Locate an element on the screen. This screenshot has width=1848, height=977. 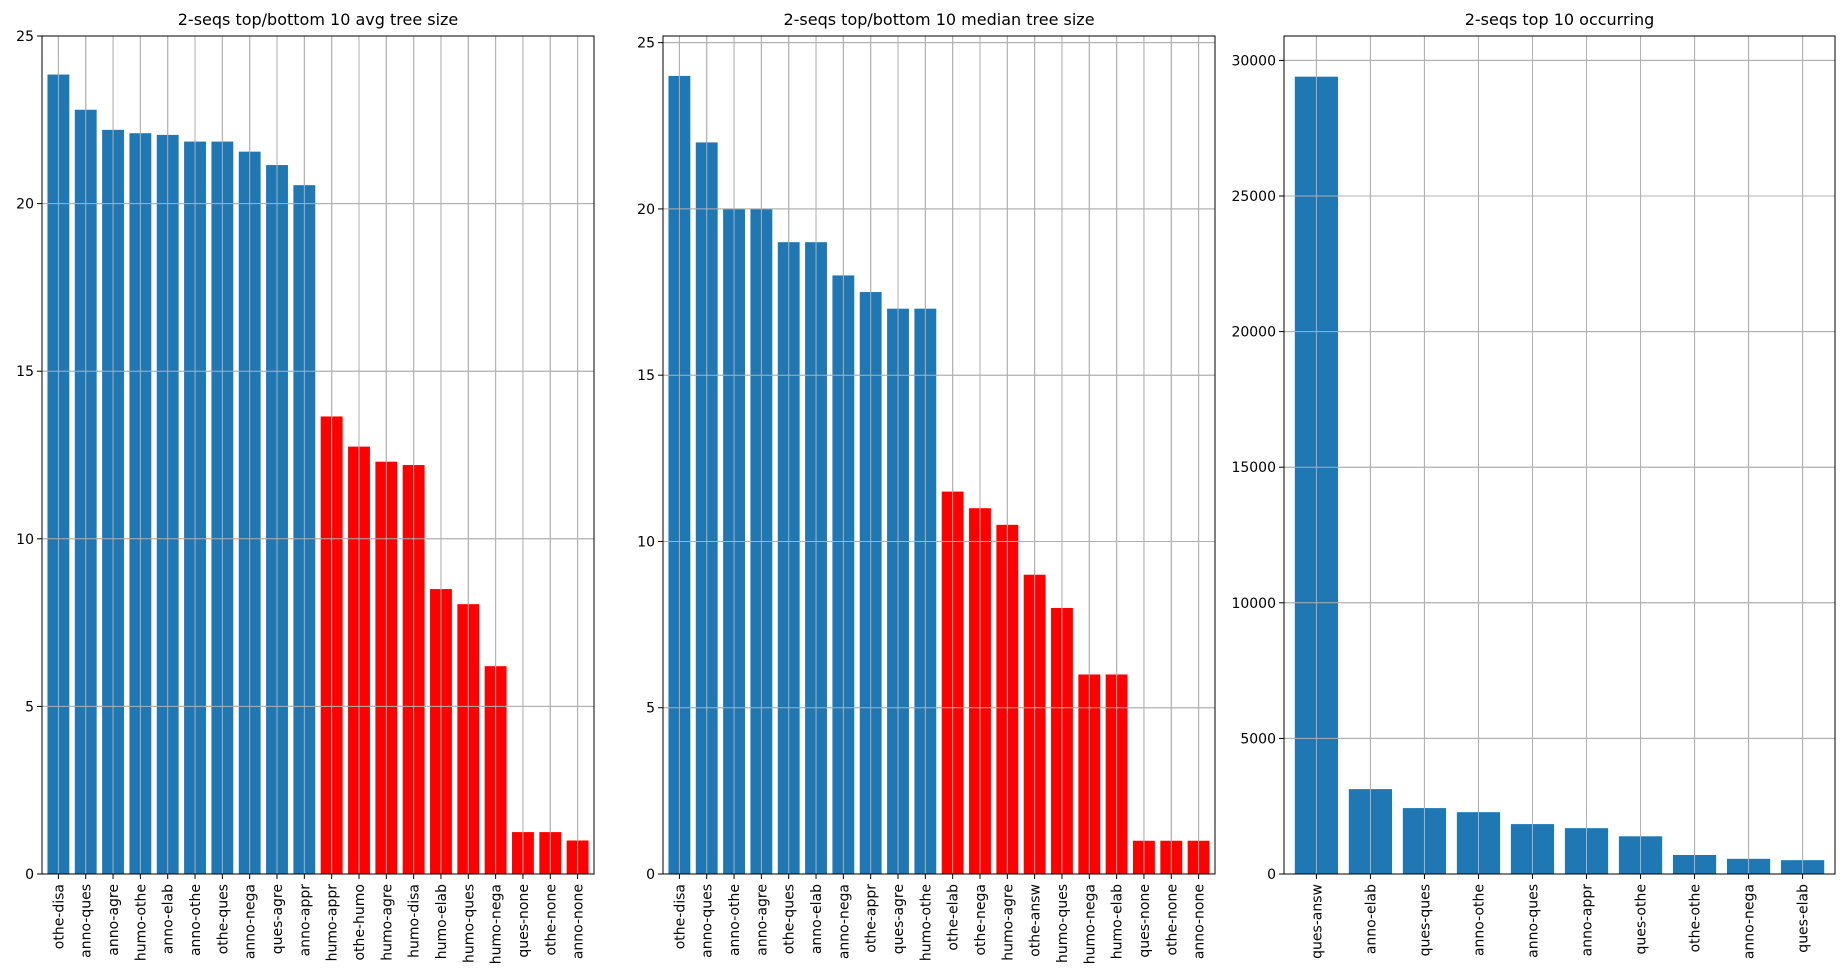
chart-title: 2-seqs top/bottom 10 avg tree size is located at coordinates (318, 19).